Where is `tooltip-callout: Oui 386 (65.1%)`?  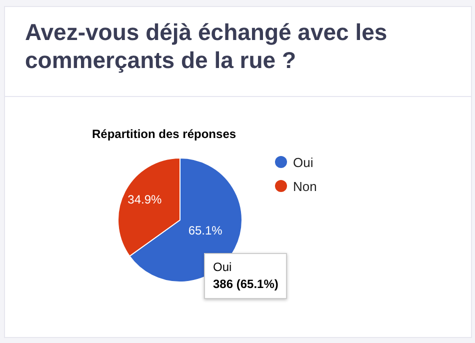
tooltip-callout: Oui 386 (65.1%) is located at coordinates (246, 276).